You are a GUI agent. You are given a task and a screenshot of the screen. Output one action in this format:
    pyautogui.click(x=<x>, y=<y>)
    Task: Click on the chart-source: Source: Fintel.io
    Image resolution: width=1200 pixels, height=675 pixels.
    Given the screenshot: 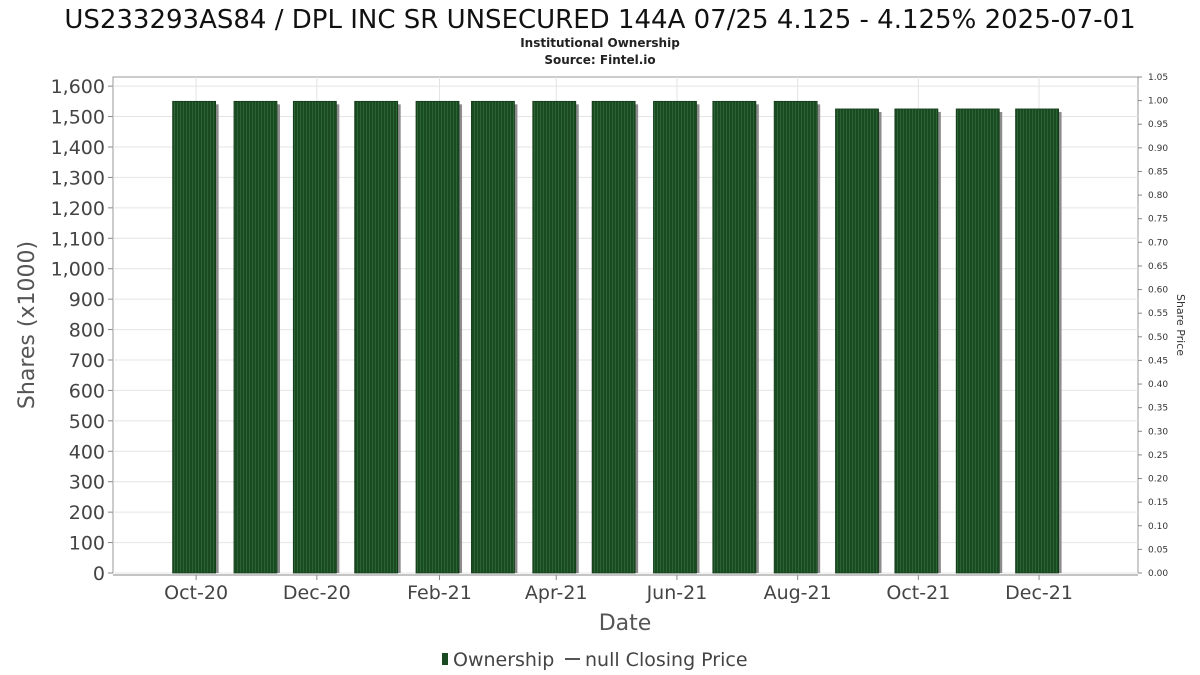 What is the action you would take?
    pyautogui.click(x=599, y=60)
    